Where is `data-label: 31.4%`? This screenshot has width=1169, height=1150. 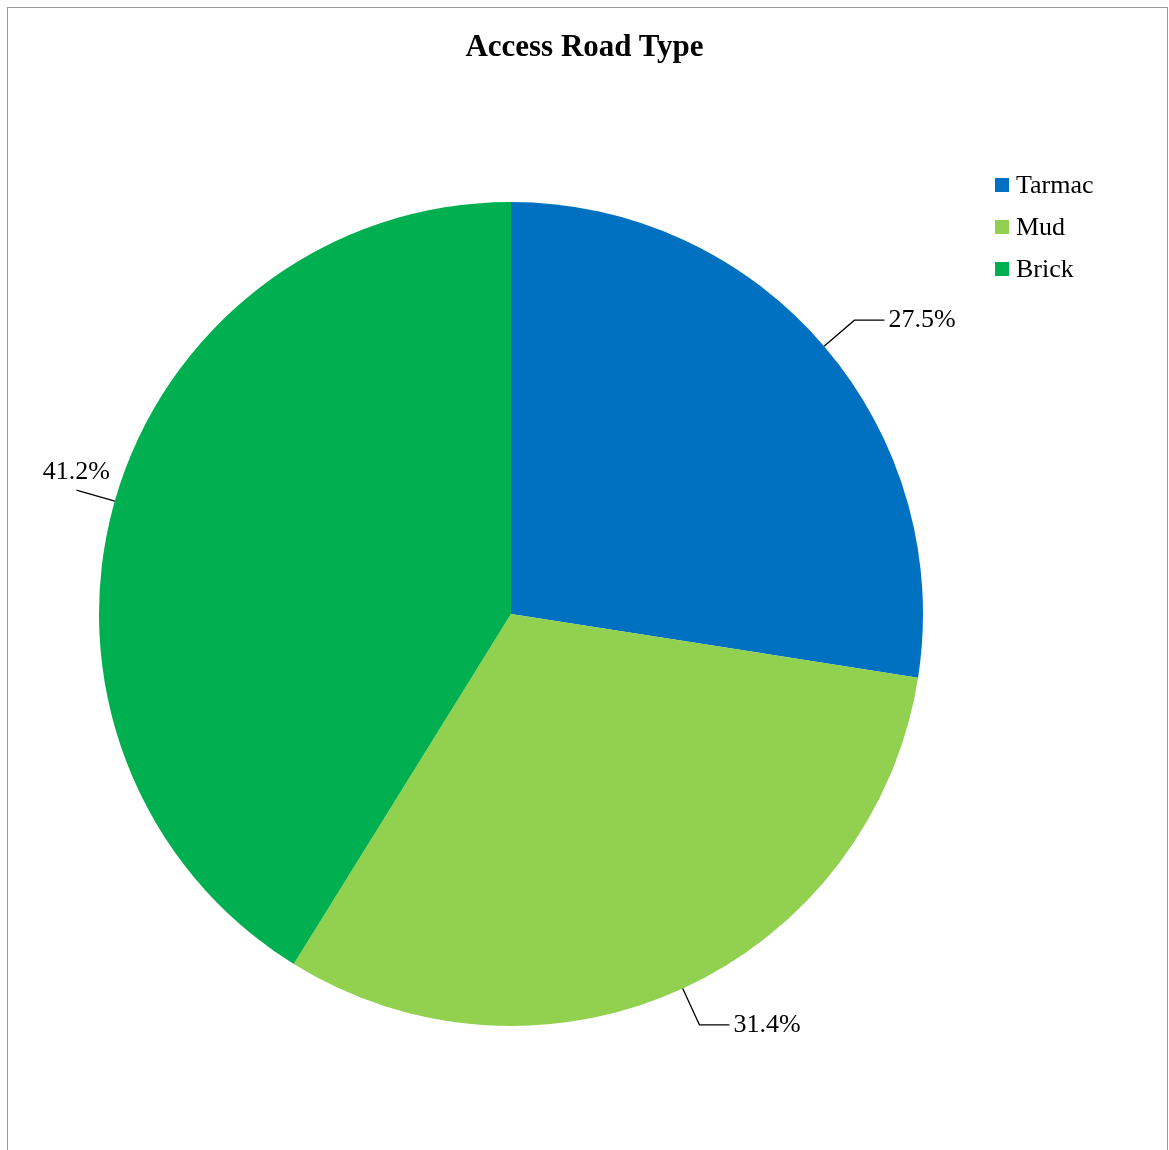
data-label: 31.4% is located at coordinates (767, 1023).